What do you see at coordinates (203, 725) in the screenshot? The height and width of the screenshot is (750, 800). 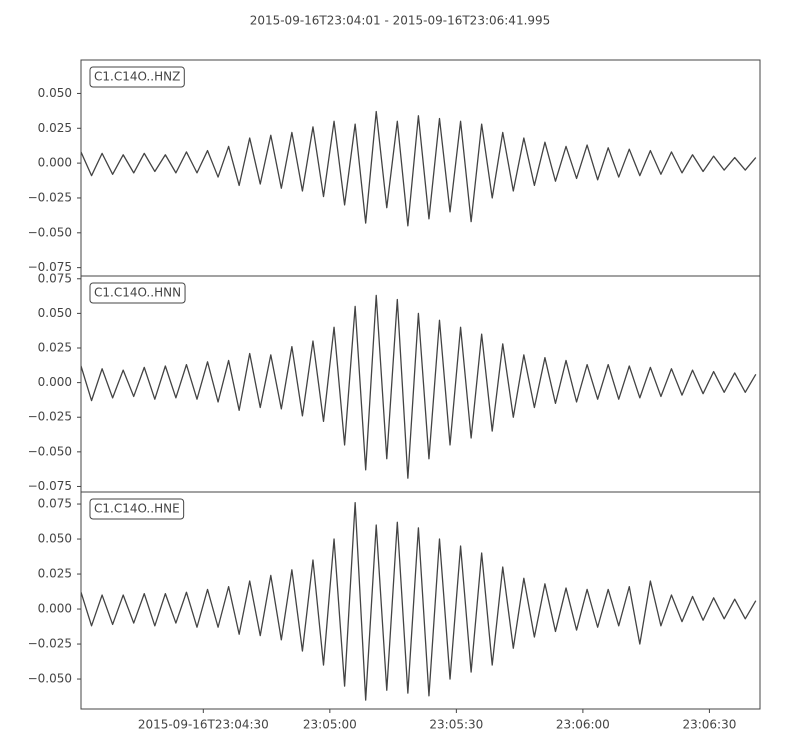 I see `x-tick-label: 2015-09-16T23:04:30` at bounding box center [203, 725].